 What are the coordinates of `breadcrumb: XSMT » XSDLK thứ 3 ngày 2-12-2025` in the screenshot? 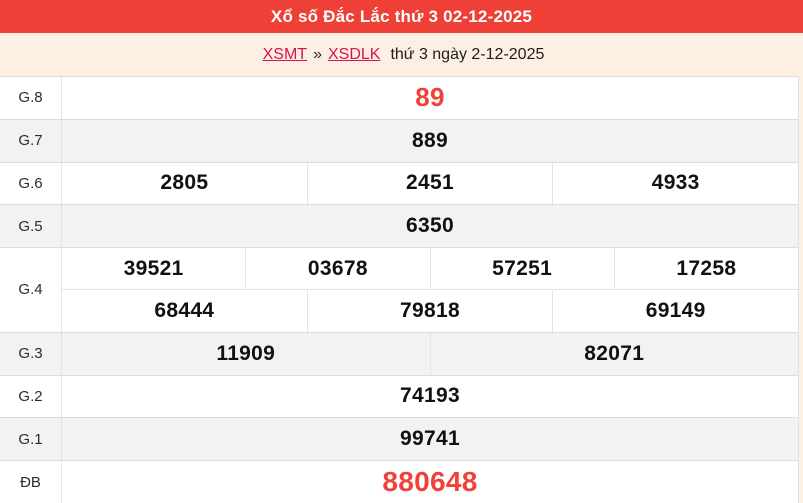 It's located at (401, 54).